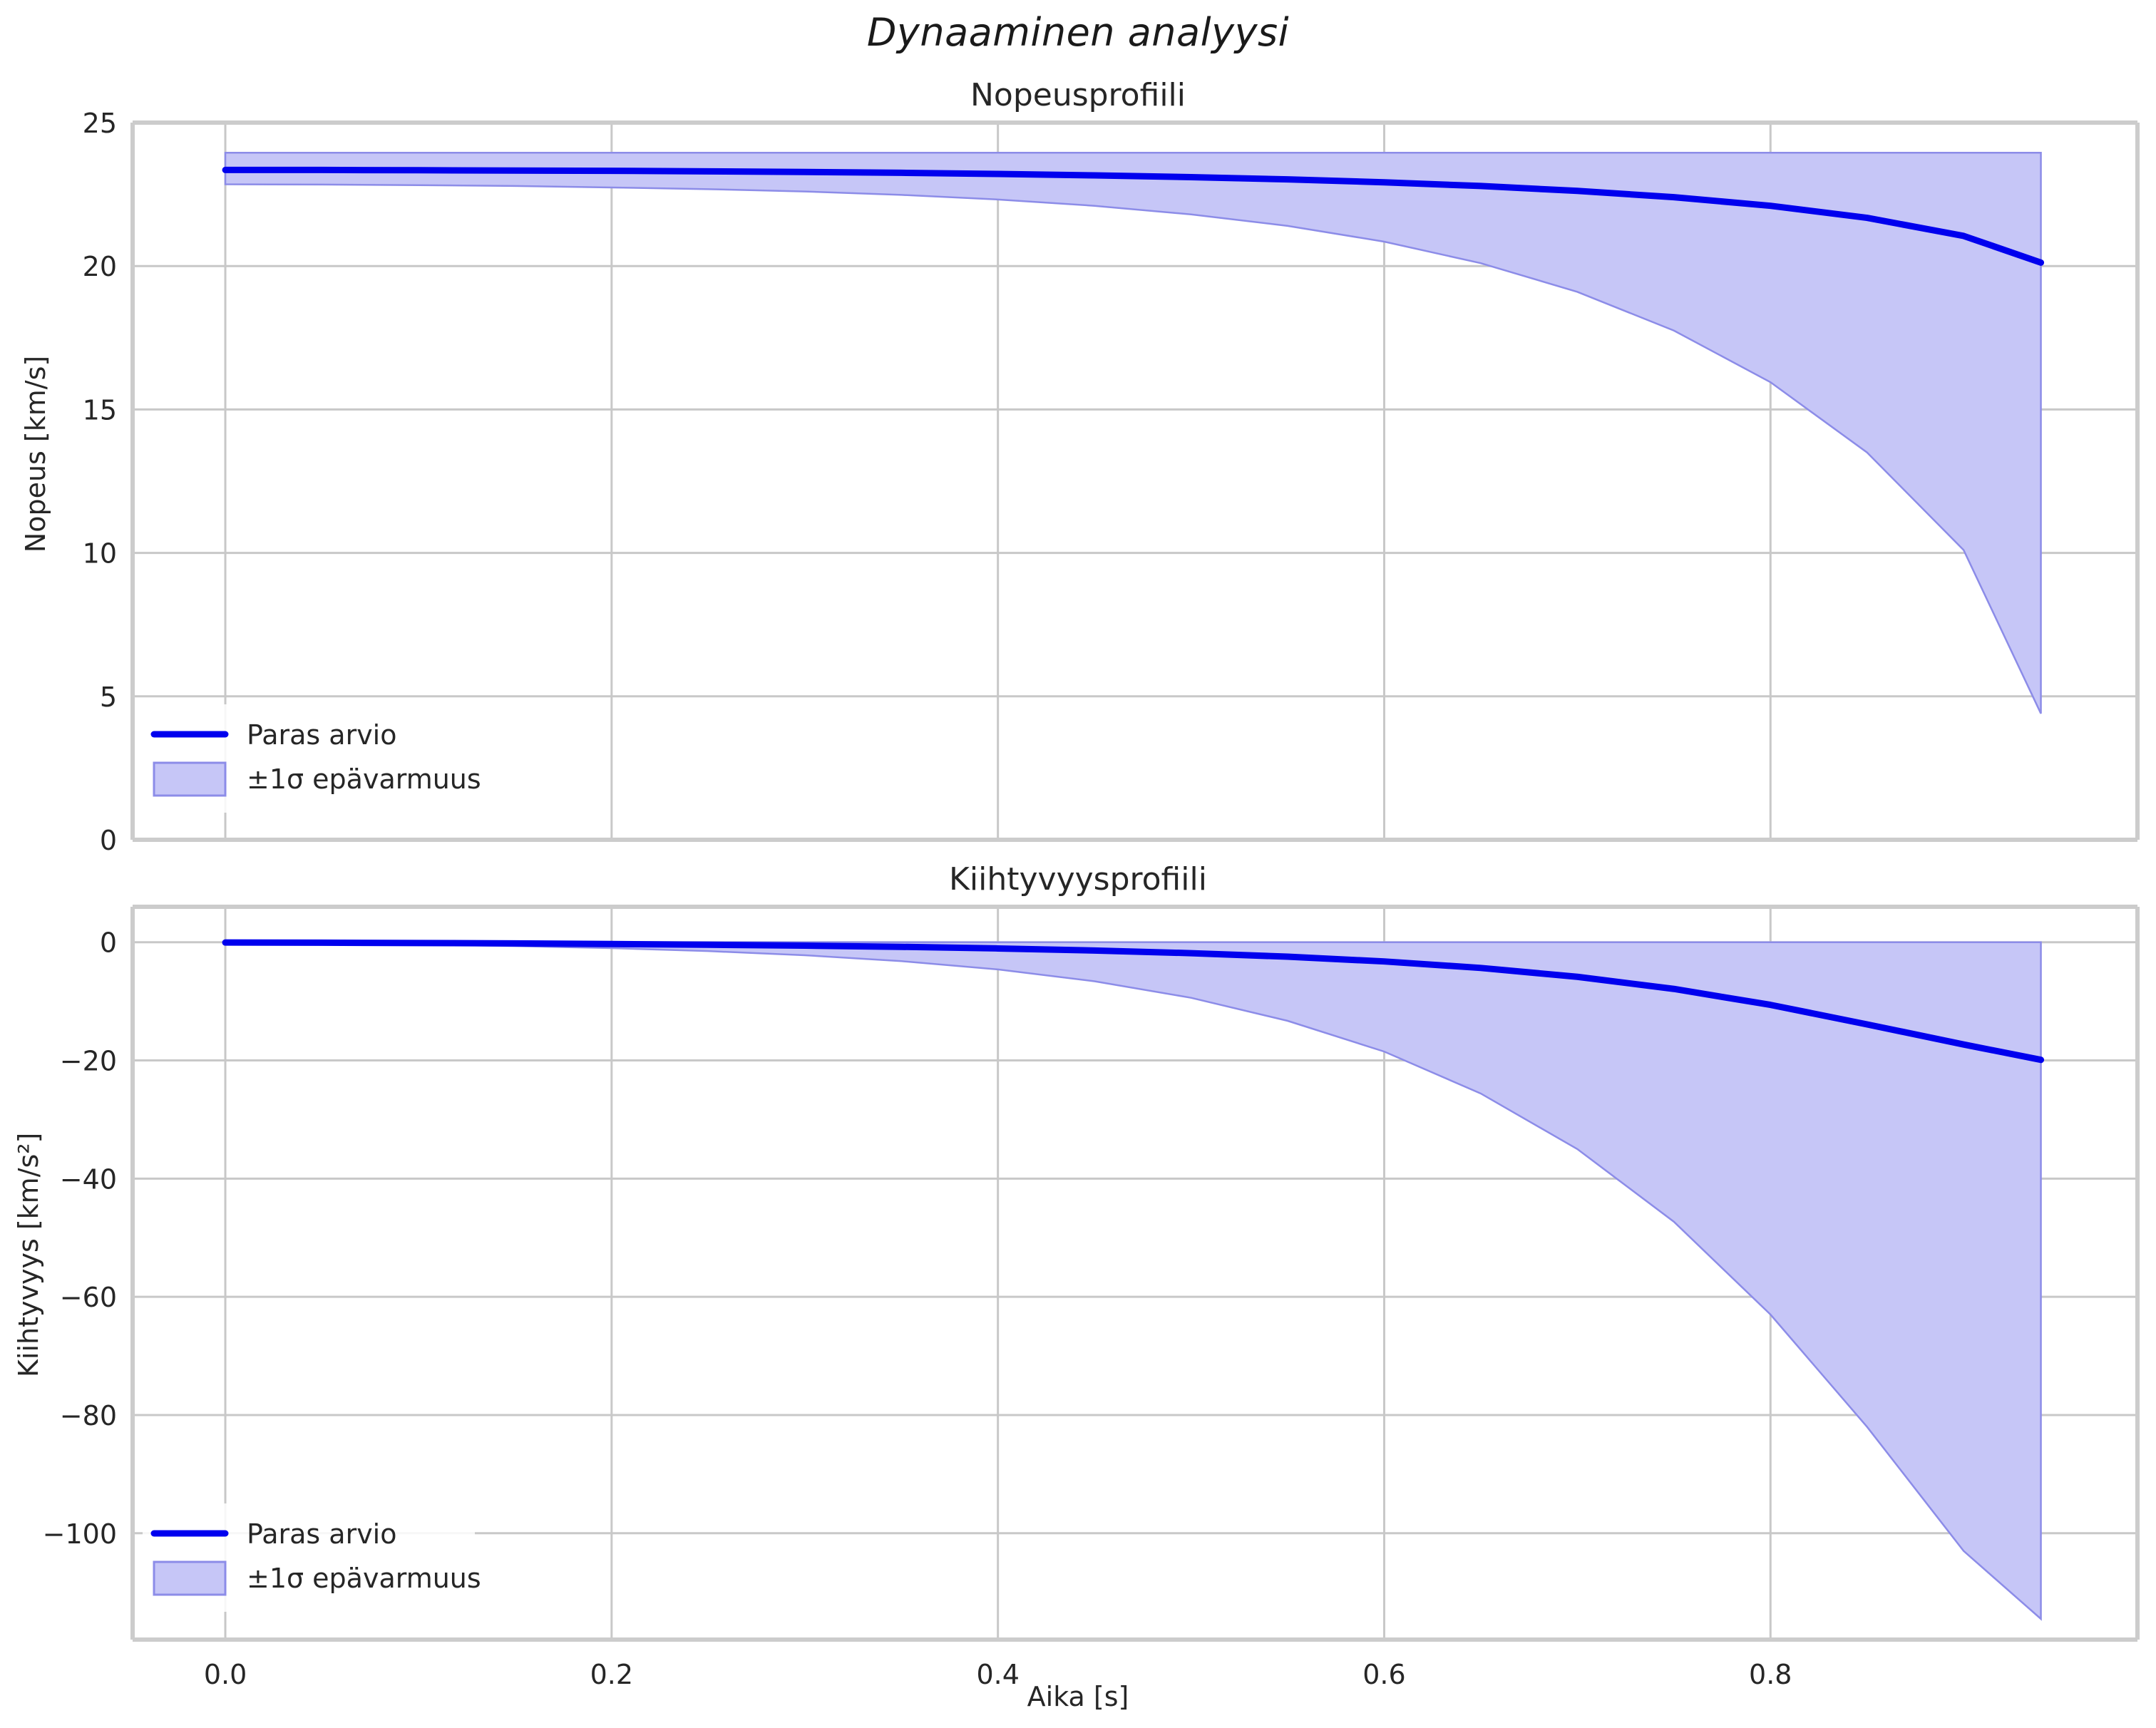 The image size is (2156, 1728). What do you see at coordinates (1078, 32) in the screenshot?
I see `figure-suptitle: Dynaaminen analyysi` at bounding box center [1078, 32].